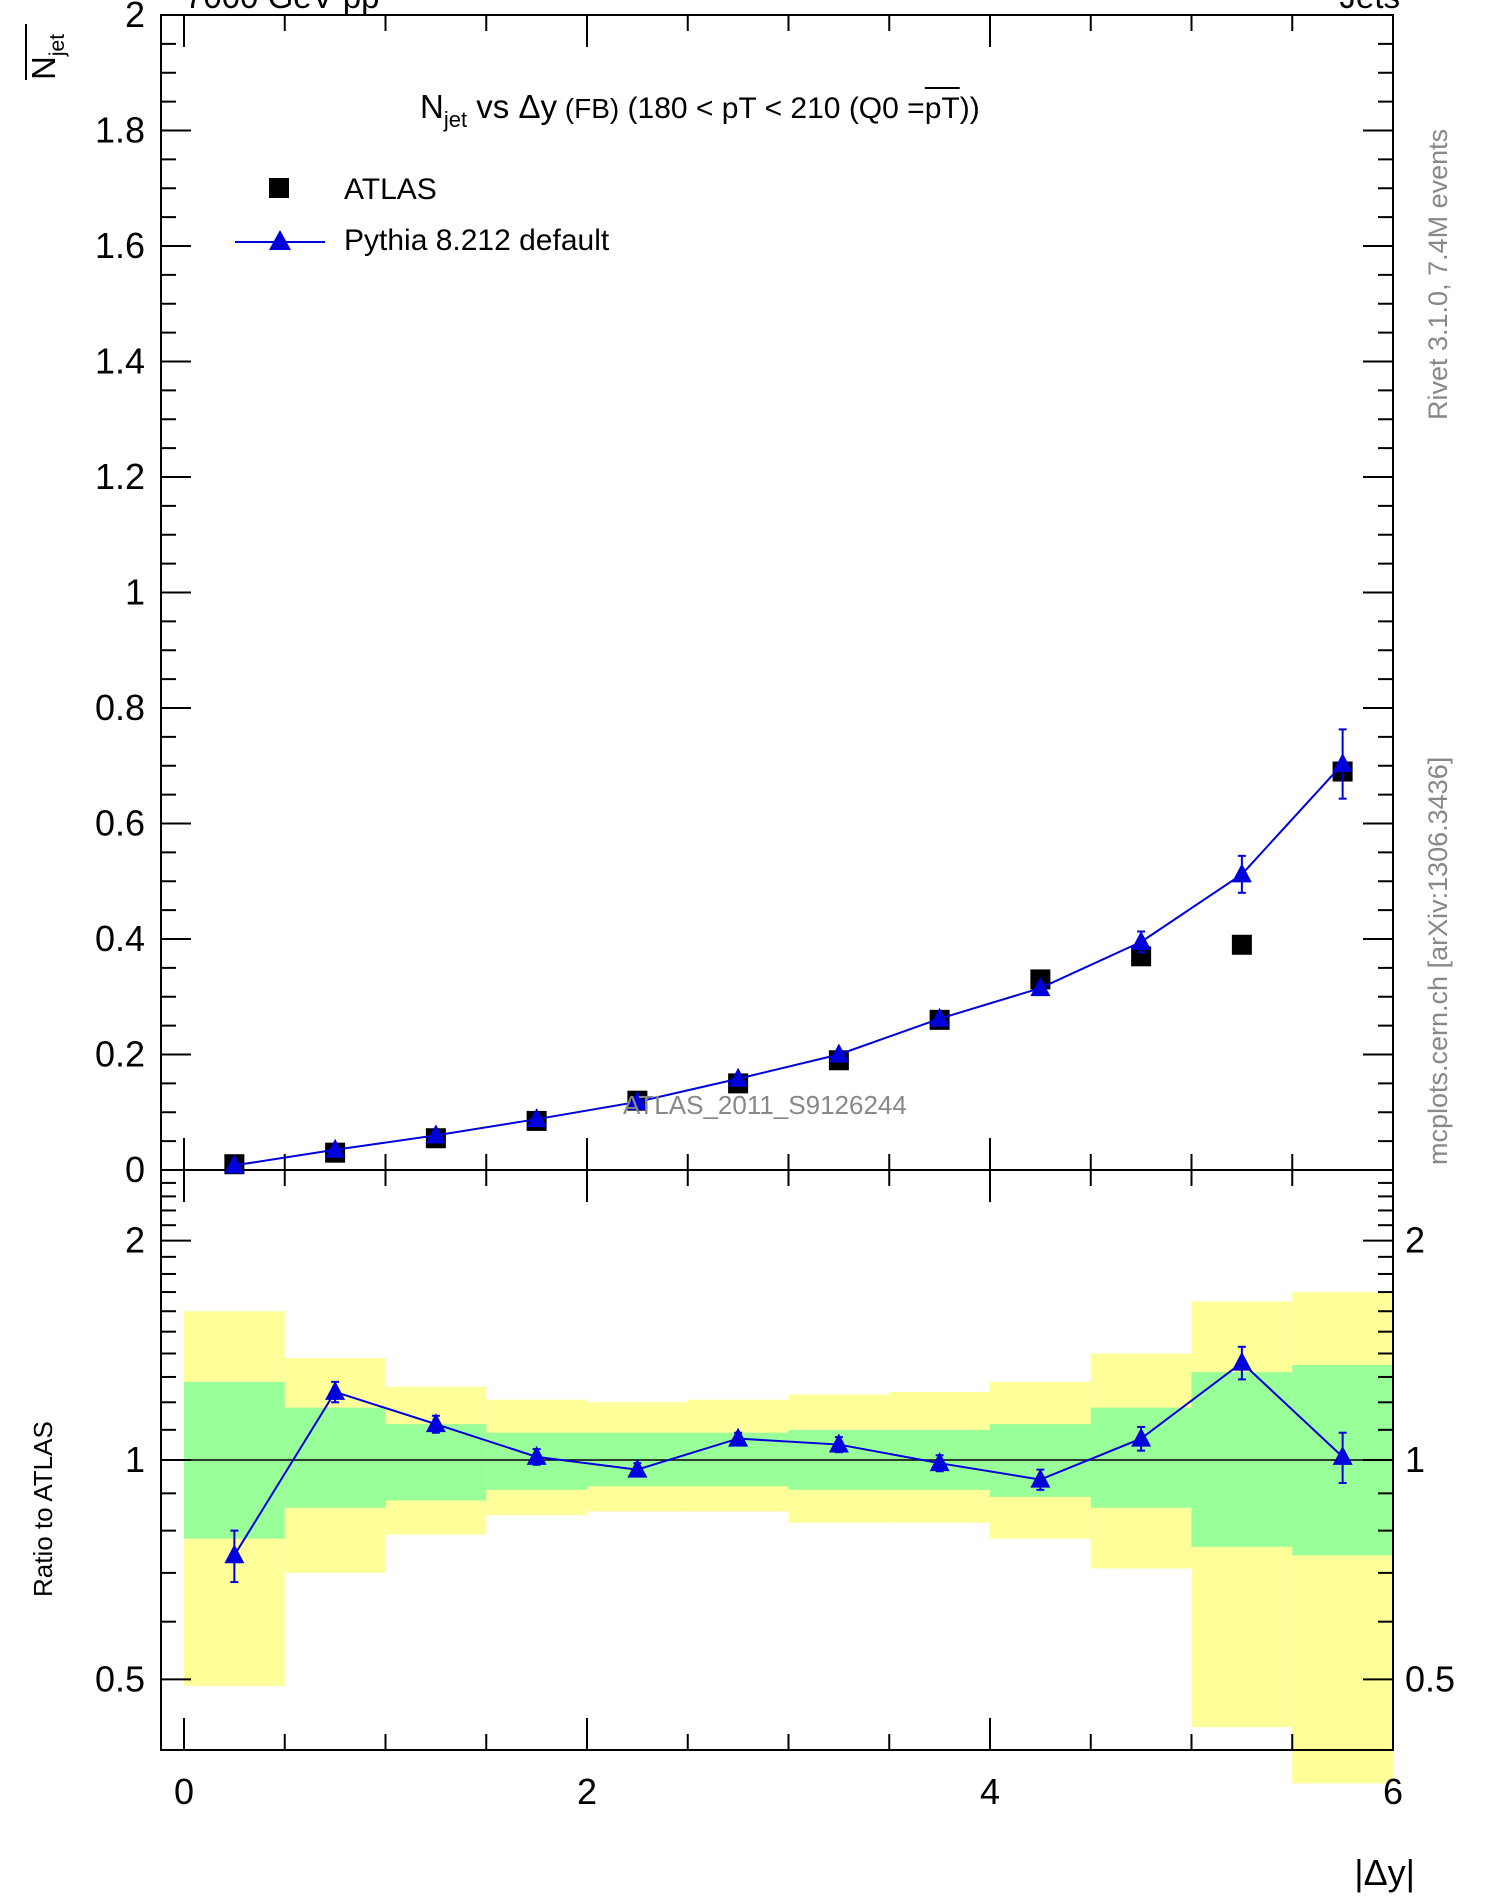 This screenshot has height=1897, width=1489. What do you see at coordinates (390, 189) in the screenshot?
I see `legend-atlas-label: ATLAS` at bounding box center [390, 189].